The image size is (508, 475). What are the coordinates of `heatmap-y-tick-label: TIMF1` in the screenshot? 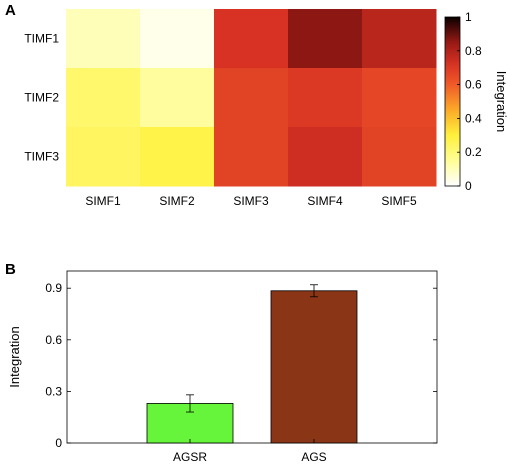 It's located at (41, 39).